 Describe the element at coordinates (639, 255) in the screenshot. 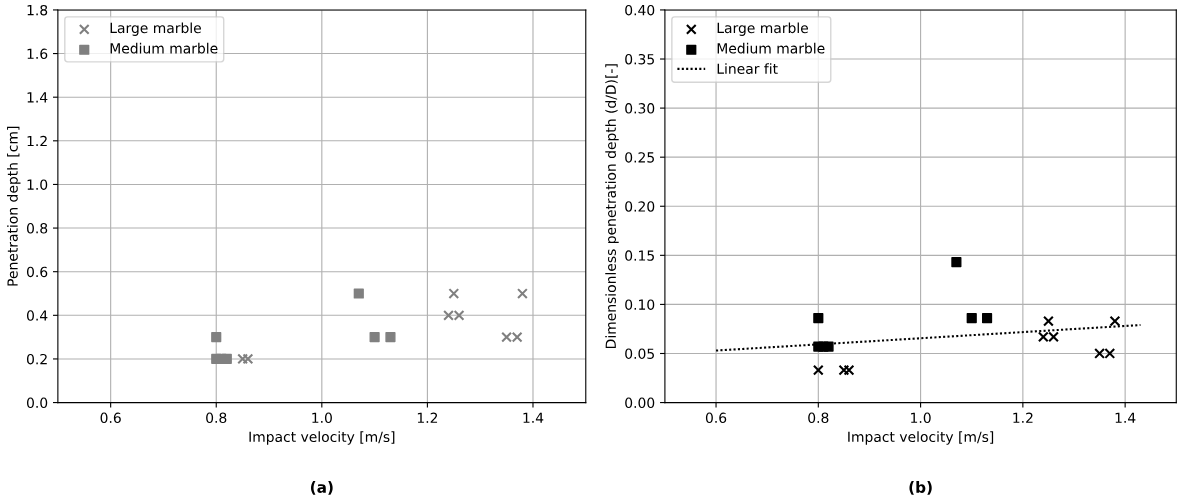

I see `y-tick-label: 0.15` at that location.